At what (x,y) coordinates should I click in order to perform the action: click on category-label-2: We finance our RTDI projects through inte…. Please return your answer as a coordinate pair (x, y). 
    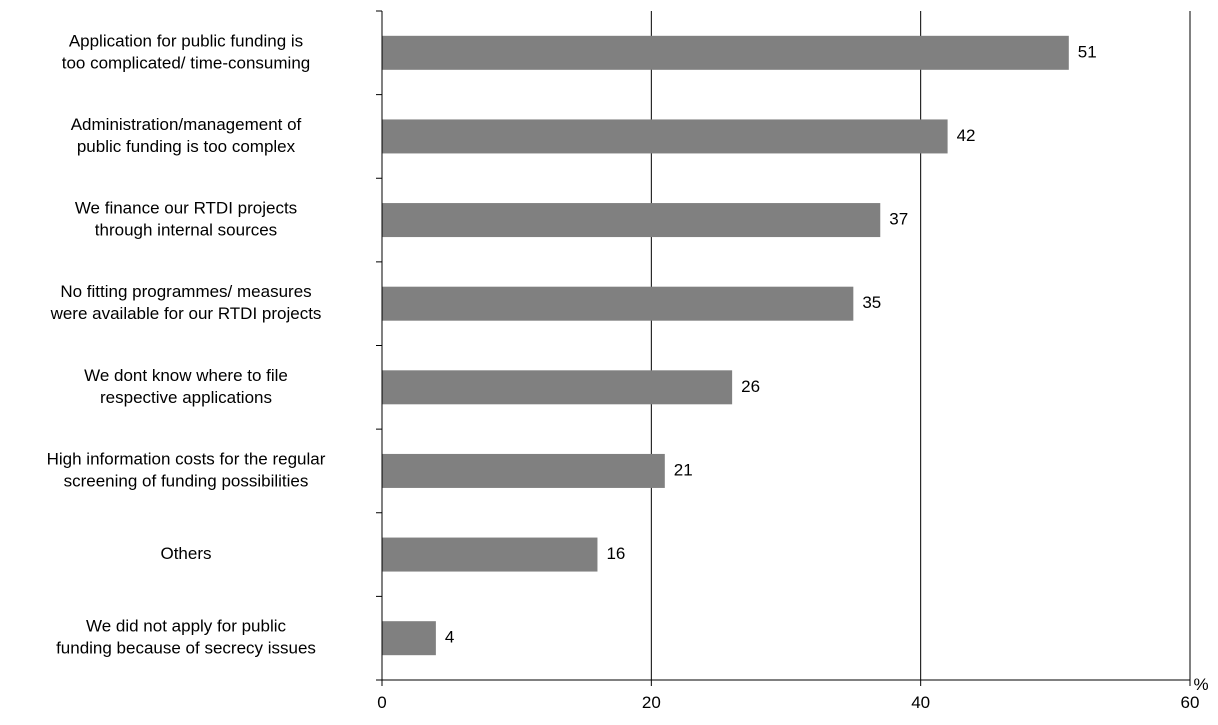
    Looking at the image, I should click on (186, 219).